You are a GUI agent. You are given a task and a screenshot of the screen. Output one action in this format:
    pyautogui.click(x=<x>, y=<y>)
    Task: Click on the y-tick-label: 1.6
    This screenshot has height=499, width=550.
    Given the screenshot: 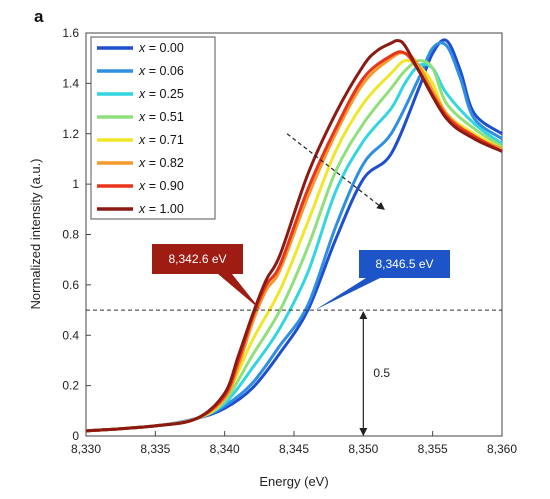 What is the action you would take?
    pyautogui.click(x=70, y=33)
    